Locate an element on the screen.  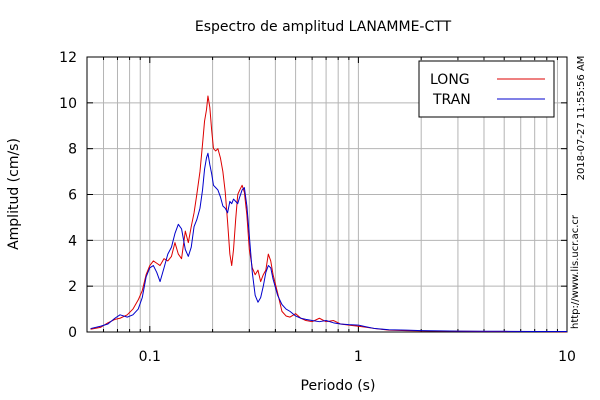
y-tick-label: 6 is located at coordinates (72, 196).